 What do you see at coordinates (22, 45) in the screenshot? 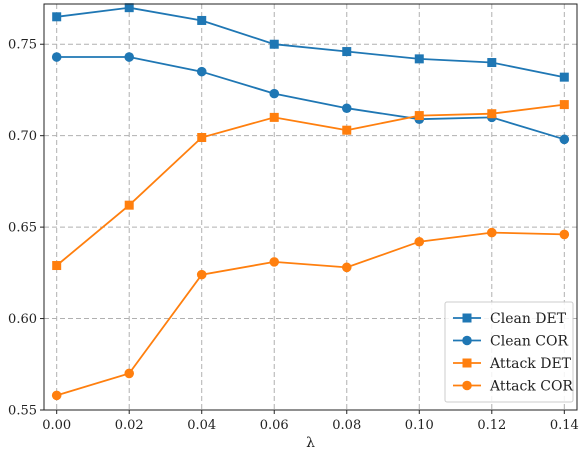
I see `y-tick-label: 0.75` at bounding box center [22, 45].